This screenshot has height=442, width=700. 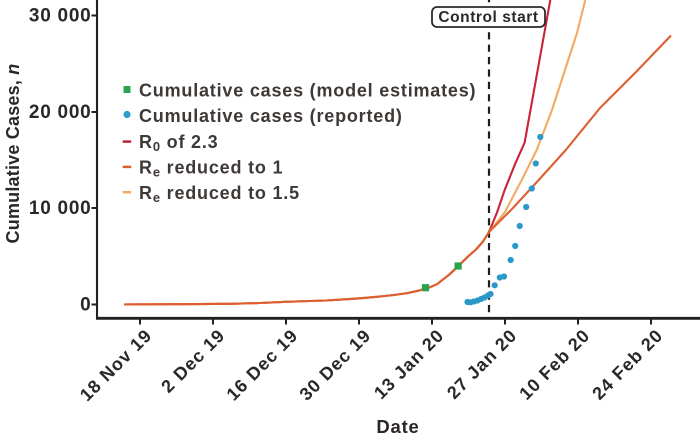 What do you see at coordinates (192, 360) in the screenshot?
I see `svg-text: 2 Dec 19` at bounding box center [192, 360].